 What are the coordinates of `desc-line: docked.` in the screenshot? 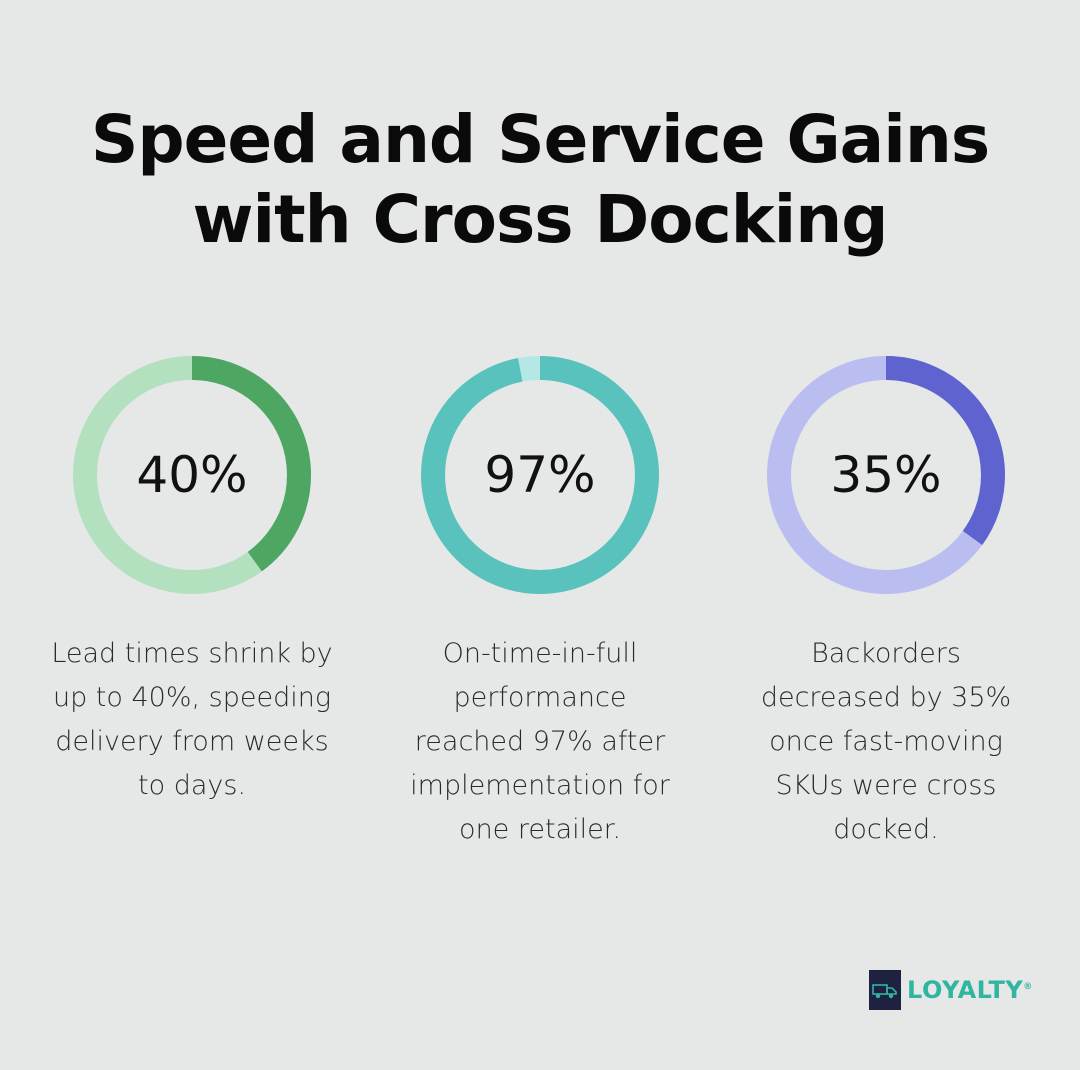 It's located at (886, 829).